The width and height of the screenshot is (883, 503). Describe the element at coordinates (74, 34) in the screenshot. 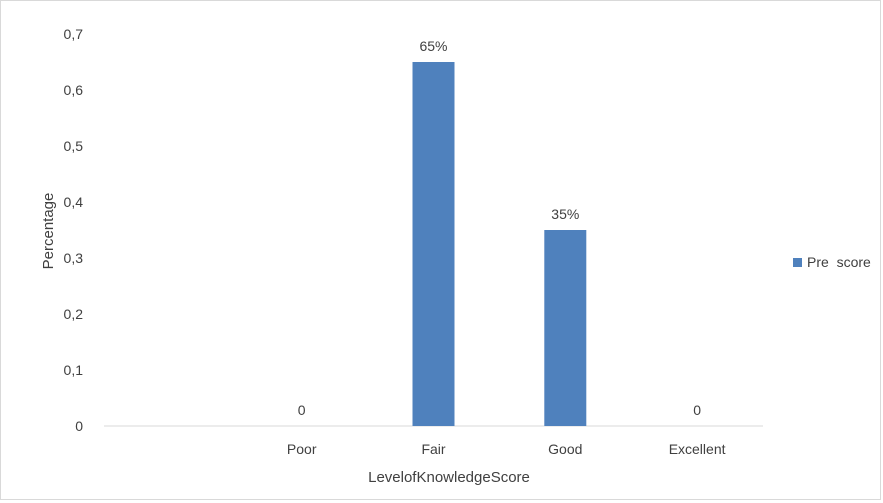

I see `y-tick-label: 0,7` at that location.